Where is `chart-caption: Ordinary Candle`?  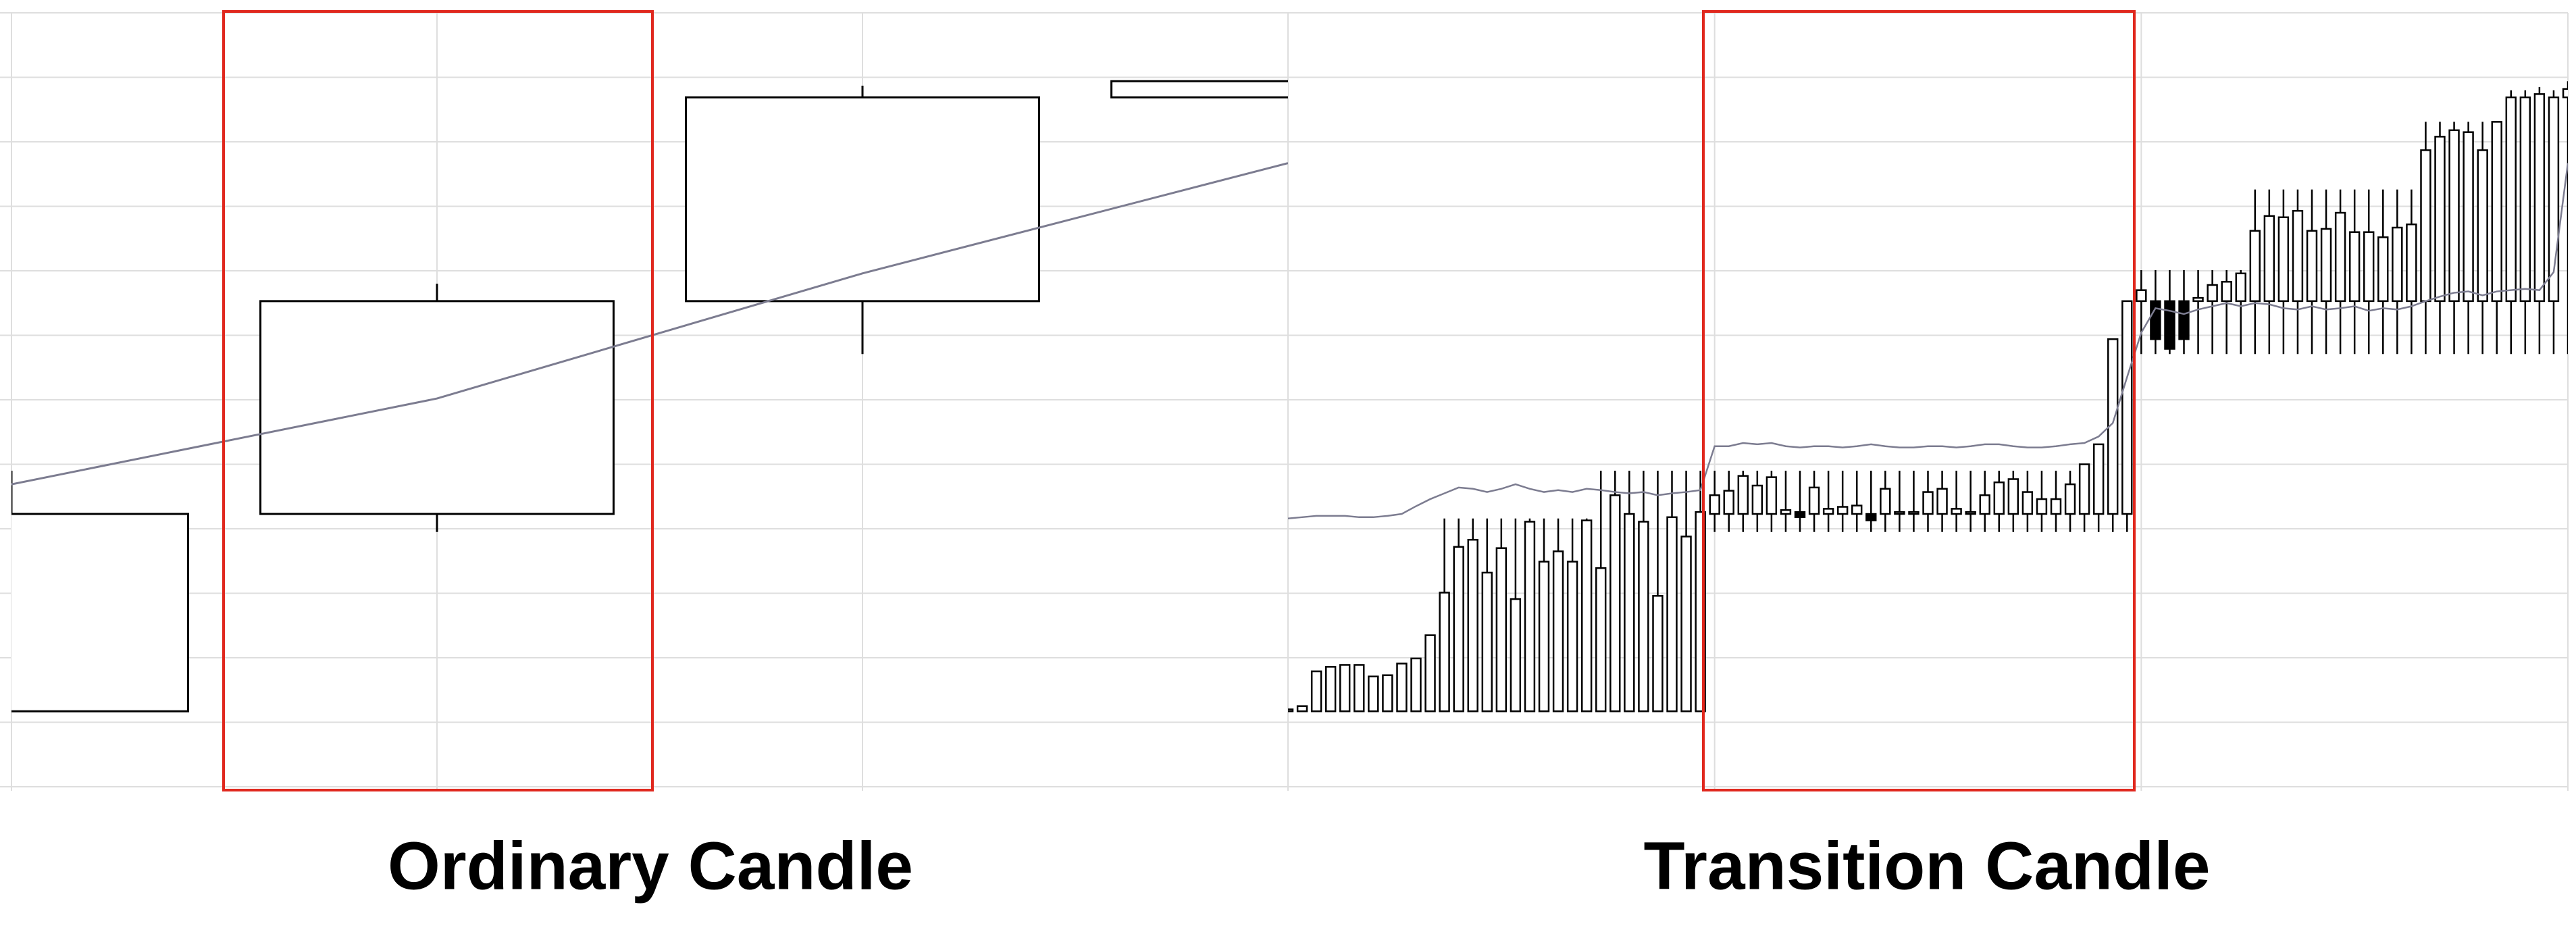
chart-caption: Ordinary Candle is located at coordinates (650, 866).